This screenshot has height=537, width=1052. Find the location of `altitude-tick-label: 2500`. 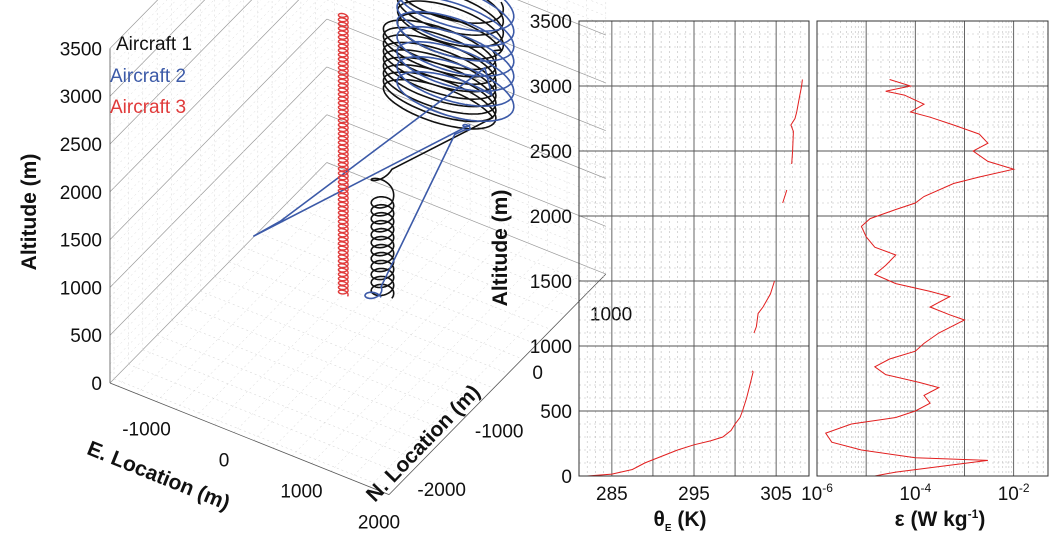

altitude-tick-label: 2500 is located at coordinates (551, 152).